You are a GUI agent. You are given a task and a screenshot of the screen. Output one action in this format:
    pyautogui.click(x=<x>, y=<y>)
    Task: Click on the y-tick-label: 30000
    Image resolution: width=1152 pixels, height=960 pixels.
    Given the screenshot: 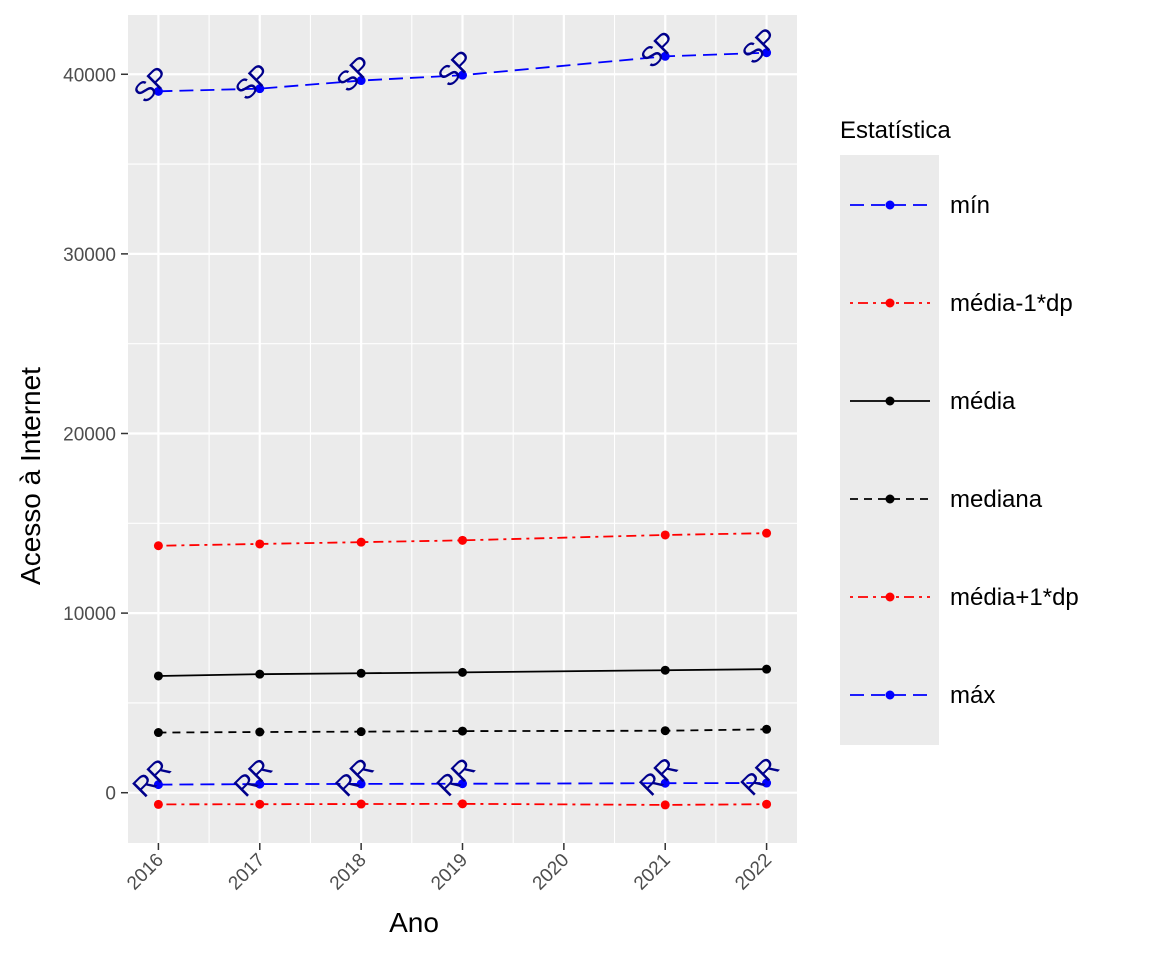 What is the action you would take?
    pyautogui.click(x=89, y=255)
    